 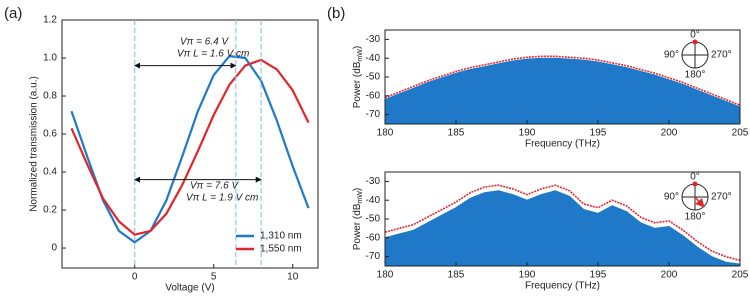 I want to click on panel-label: (b), so click(x=336, y=13).